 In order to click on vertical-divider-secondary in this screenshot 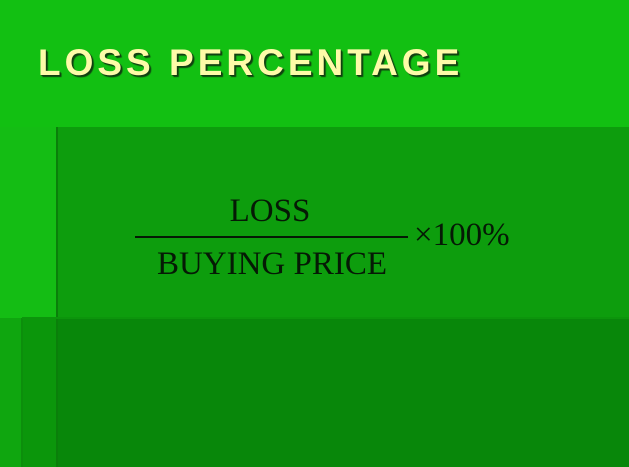, I will do `click(22, 392)`.